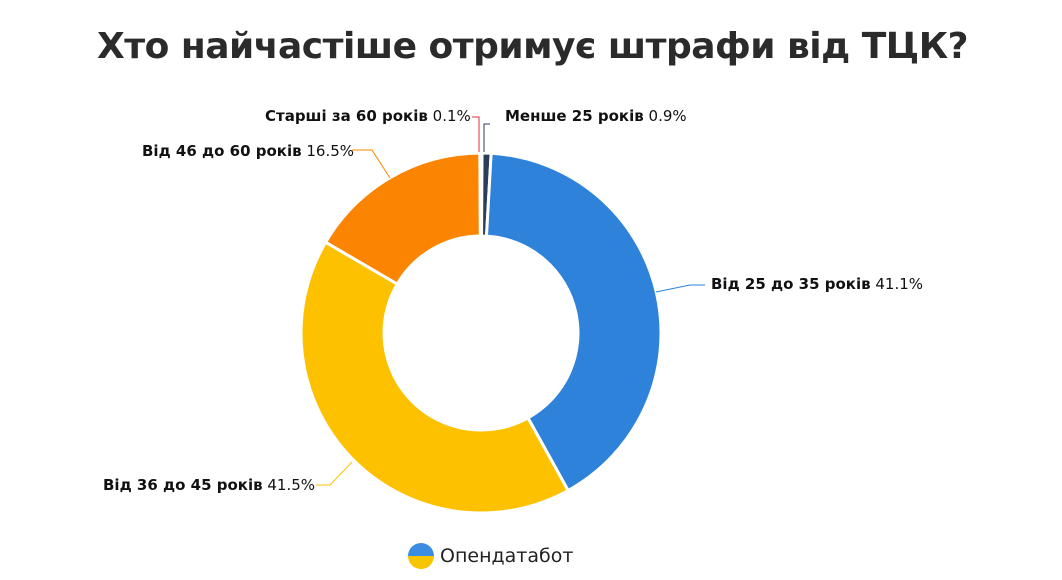 This screenshot has height=580, width=1062. I want to click on label-36-45: Від 36 до 45 років 41.5%, so click(209, 485).